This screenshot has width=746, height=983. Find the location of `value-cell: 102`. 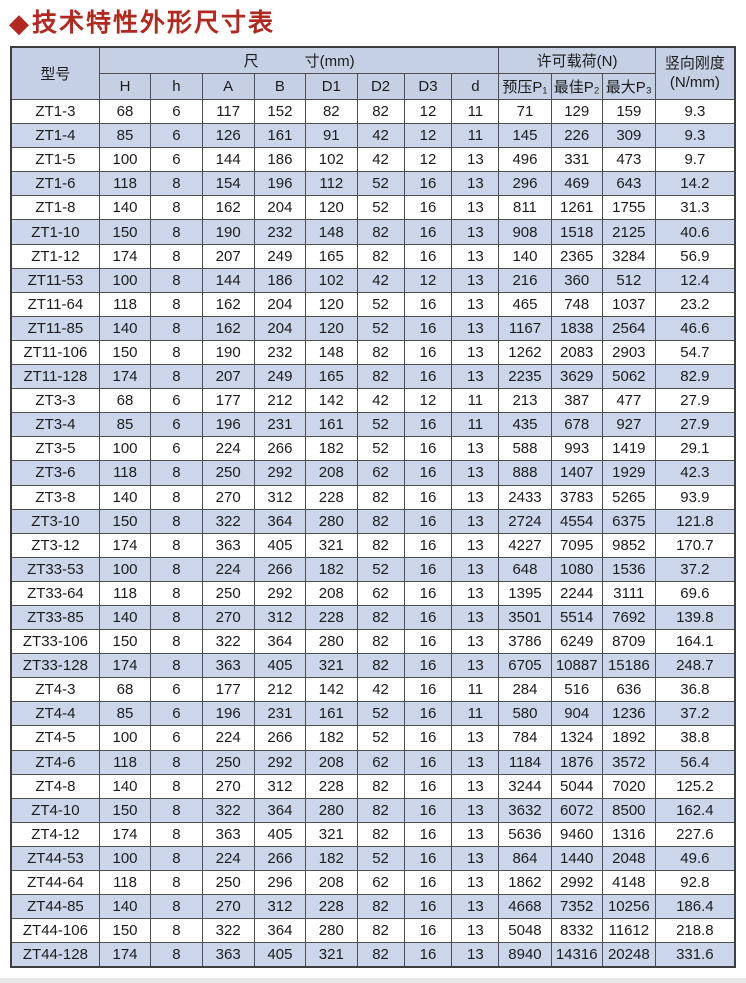

value-cell: 102 is located at coordinates (331, 280).